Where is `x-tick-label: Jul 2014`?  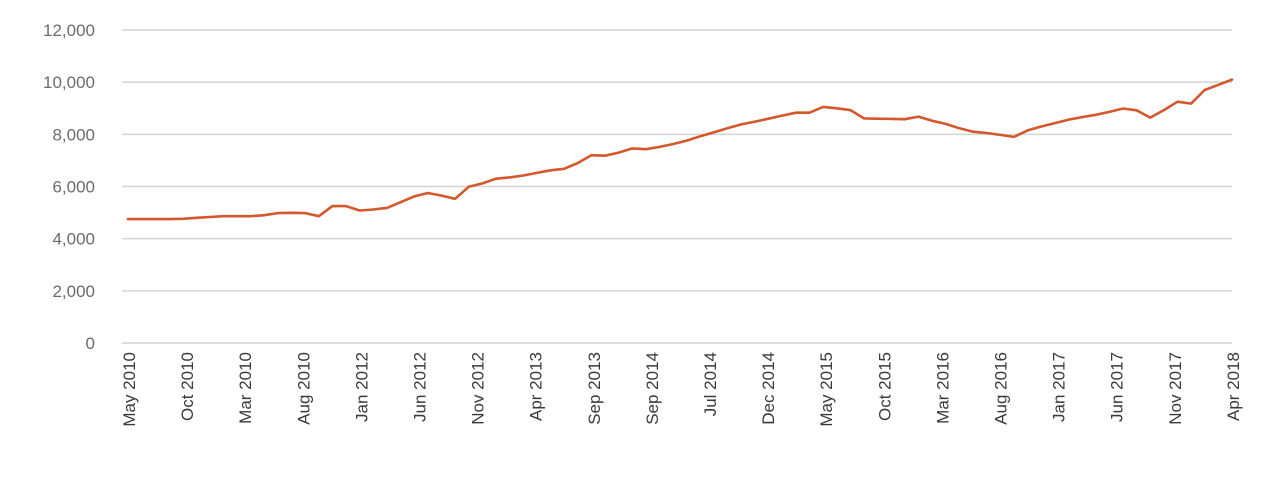
x-tick-label: Jul 2014 is located at coordinates (710, 384).